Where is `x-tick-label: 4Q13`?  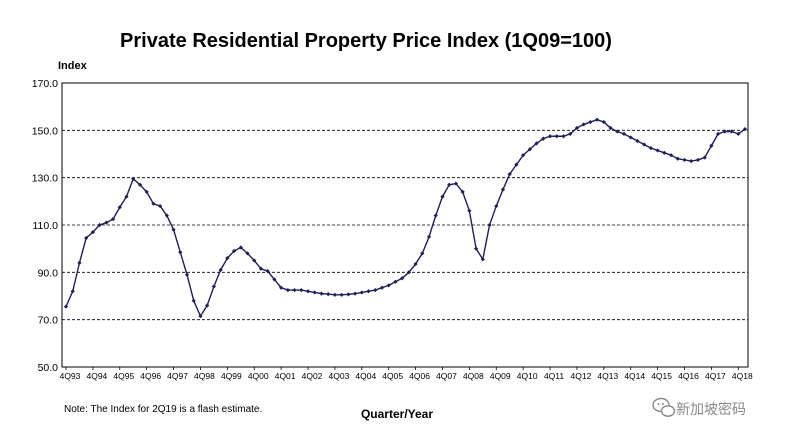 x-tick-label: 4Q13 is located at coordinates (607, 376).